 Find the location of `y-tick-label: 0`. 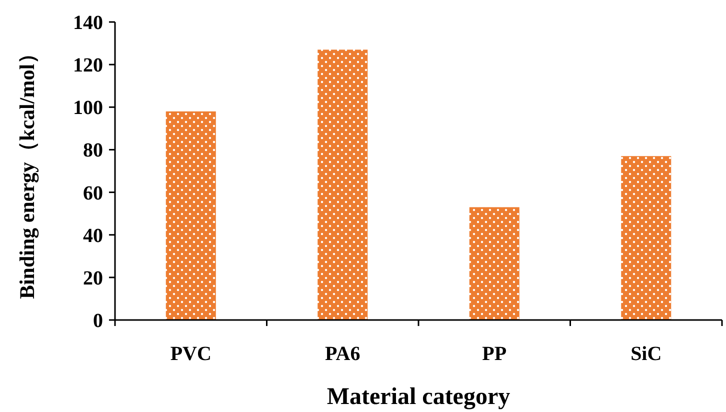

y-tick-label: 0 is located at coordinates (98, 321).